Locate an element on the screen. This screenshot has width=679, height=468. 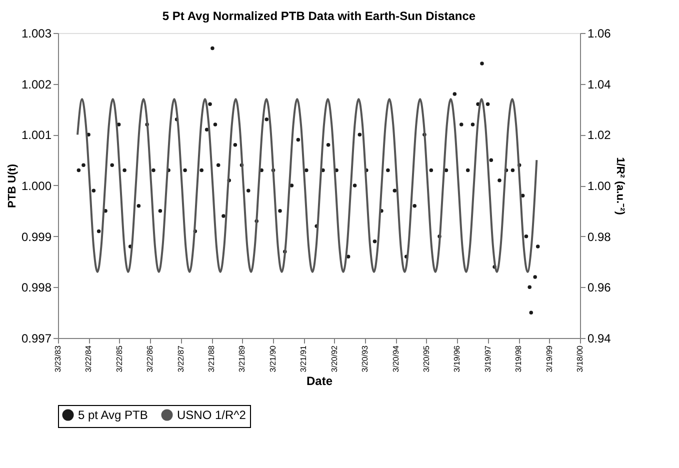
legend-label: 5 pt Avg PTB is located at coordinates (113, 415).